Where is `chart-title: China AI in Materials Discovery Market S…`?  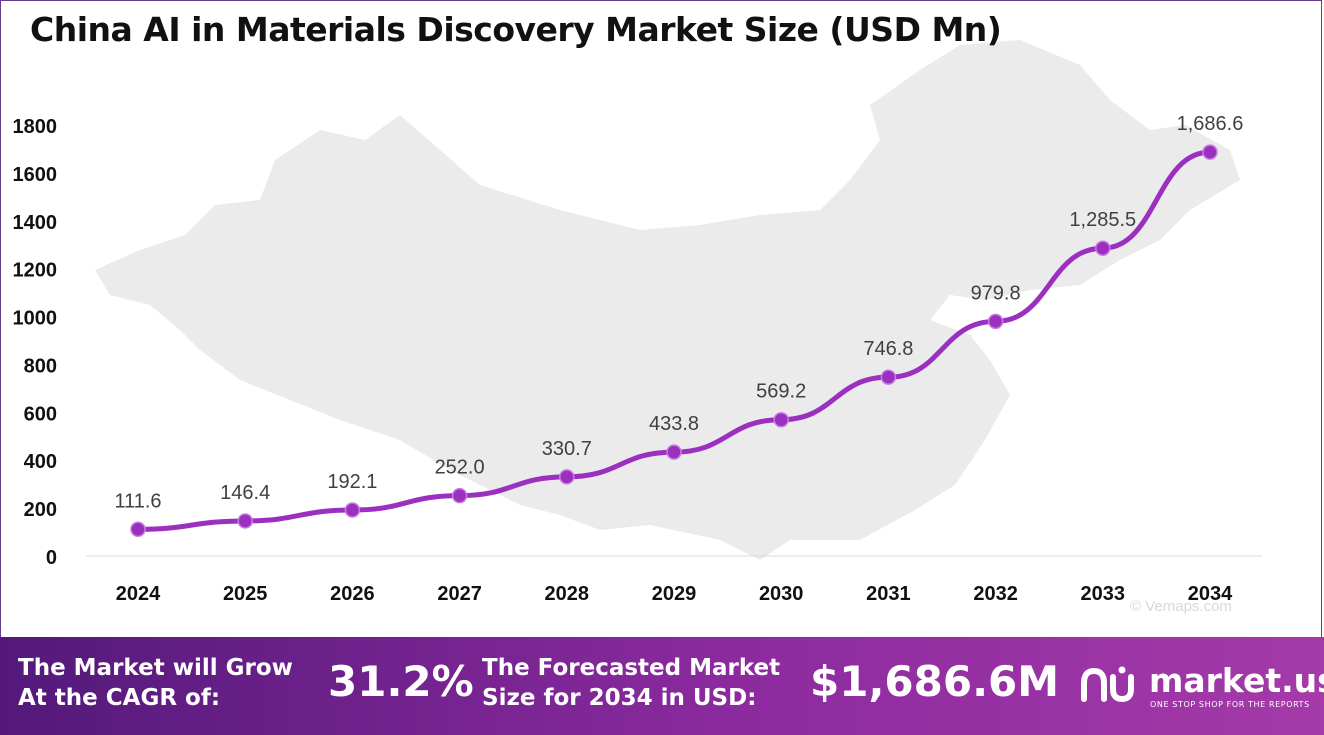 chart-title: China AI in Materials Discovery Market S… is located at coordinates (516, 29).